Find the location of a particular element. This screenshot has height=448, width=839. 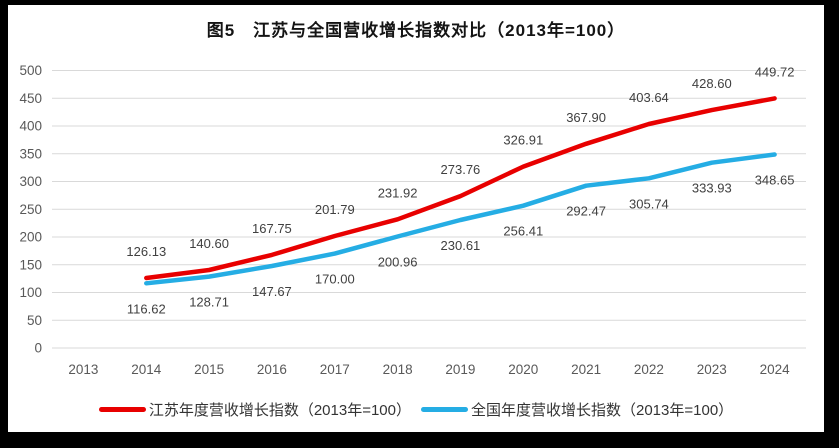

x-tick-label: 2016 is located at coordinates (272, 369).